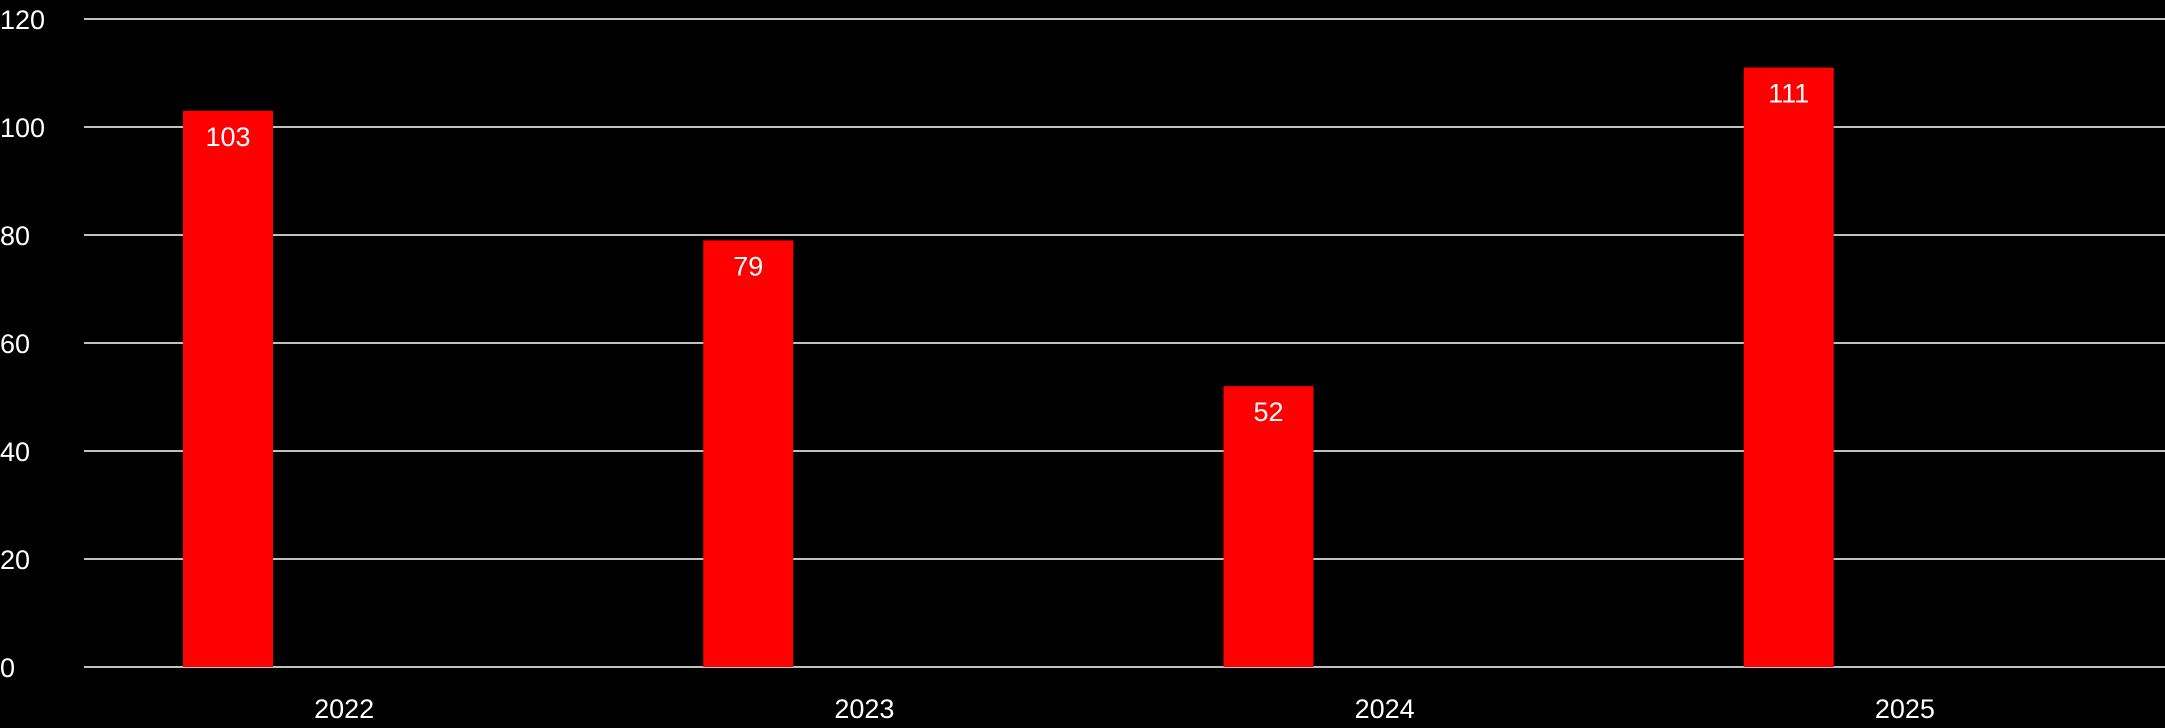 The width and height of the screenshot is (2165, 728). What do you see at coordinates (1788, 94) in the screenshot?
I see `data-label-2025: 111` at bounding box center [1788, 94].